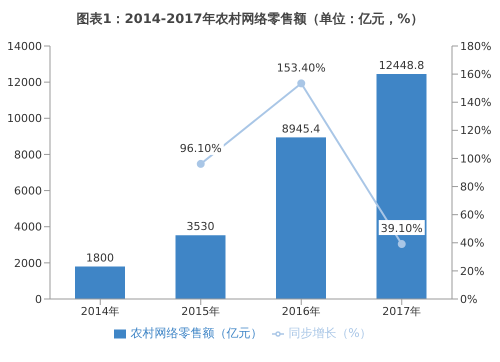 The image size is (500, 362). I want to click on x-tick-label: 2014年, so click(100, 311).